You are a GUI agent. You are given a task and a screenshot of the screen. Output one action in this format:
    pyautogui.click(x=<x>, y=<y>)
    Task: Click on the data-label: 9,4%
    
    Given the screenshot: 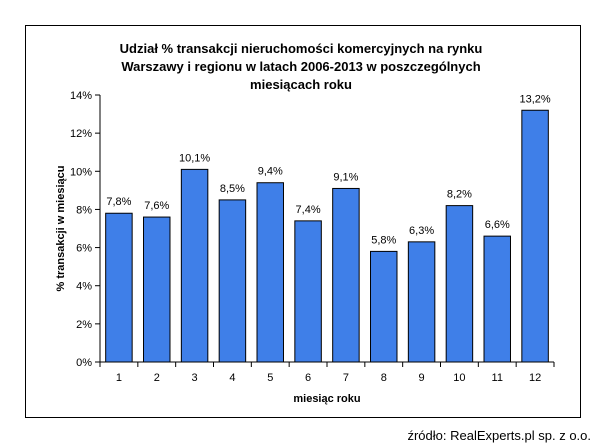 What is the action you would take?
    pyautogui.click(x=270, y=172)
    